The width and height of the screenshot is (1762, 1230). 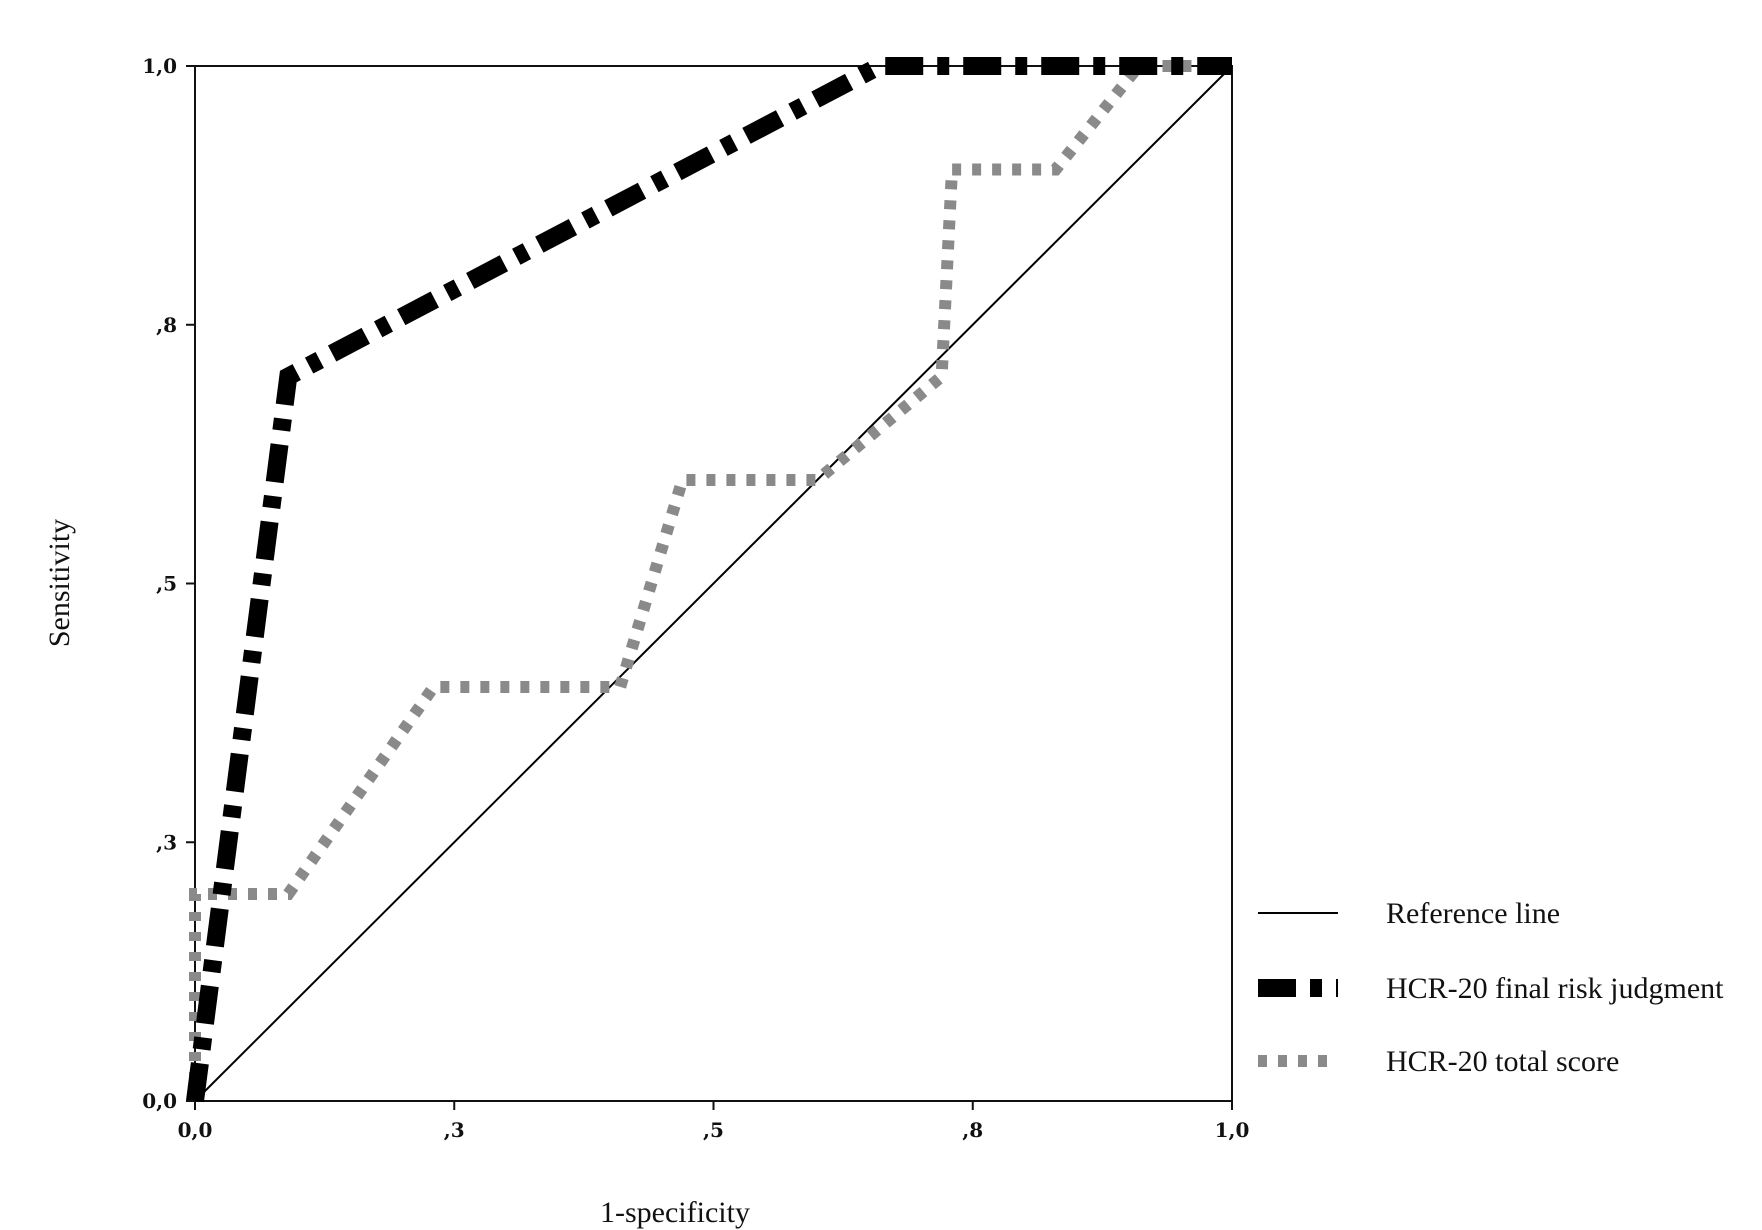 I want to click on y-tick-label: ,8, so click(x=166, y=325).